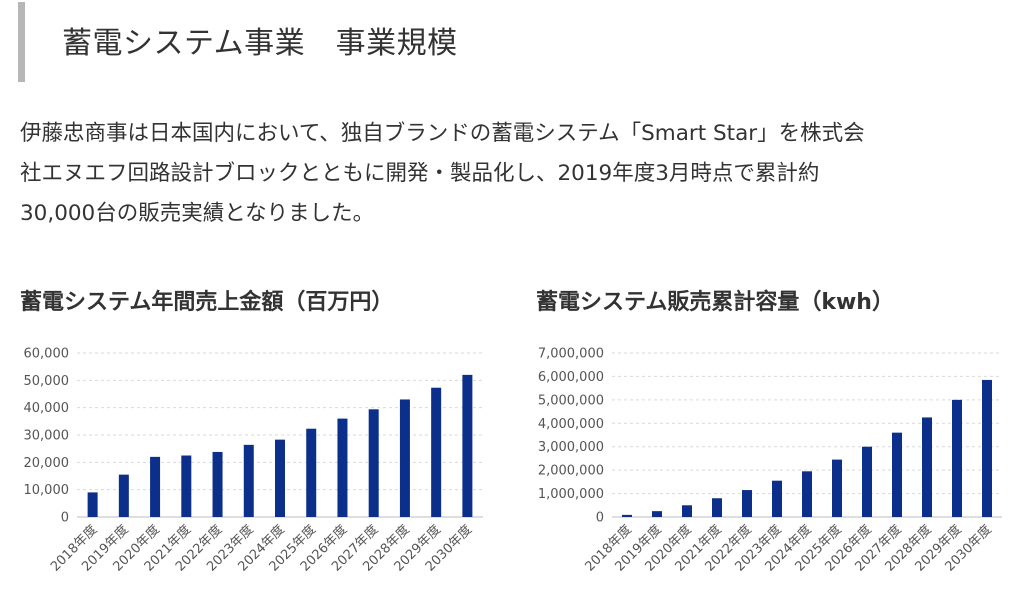  Describe the element at coordinates (571, 494) in the screenshot. I see `y-tick-label: 1,000,000` at that location.